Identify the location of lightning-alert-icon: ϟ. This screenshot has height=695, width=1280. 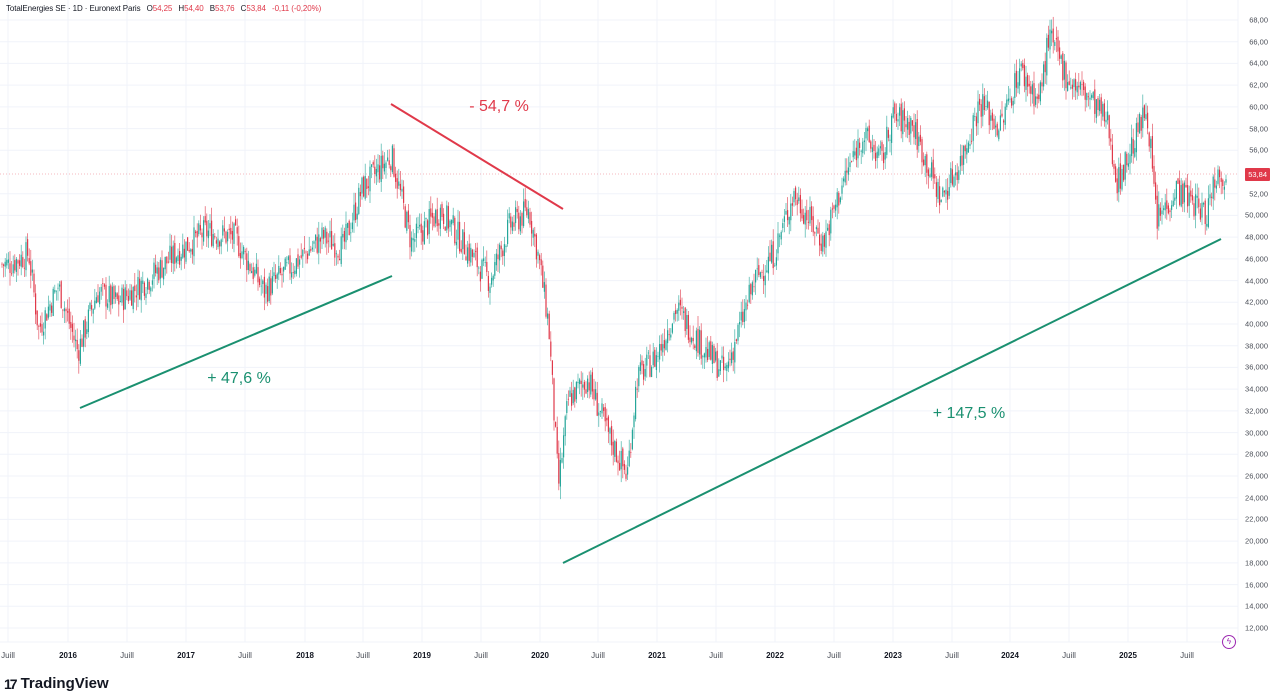
(1229, 642).